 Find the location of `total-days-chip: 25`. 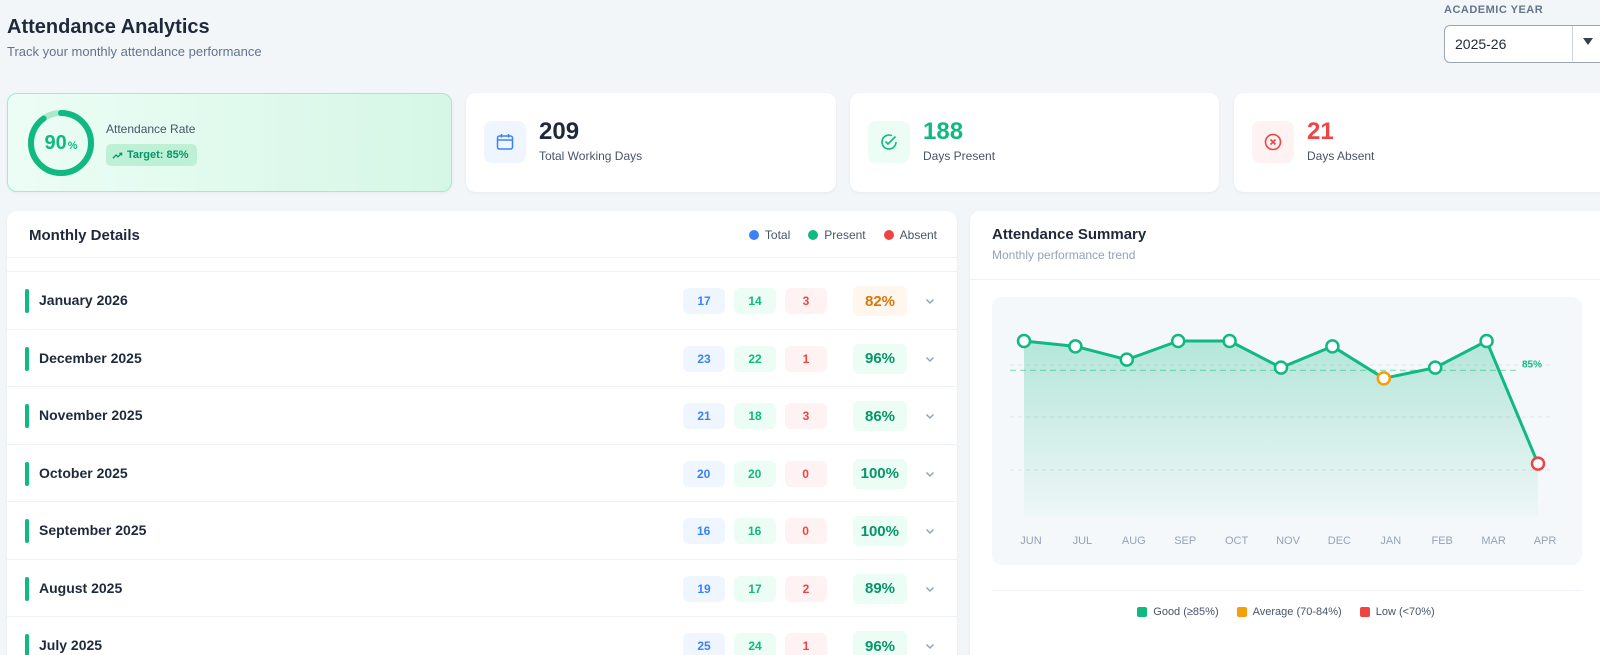

total-days-chip: 25 is located at coordinates (704, 644).